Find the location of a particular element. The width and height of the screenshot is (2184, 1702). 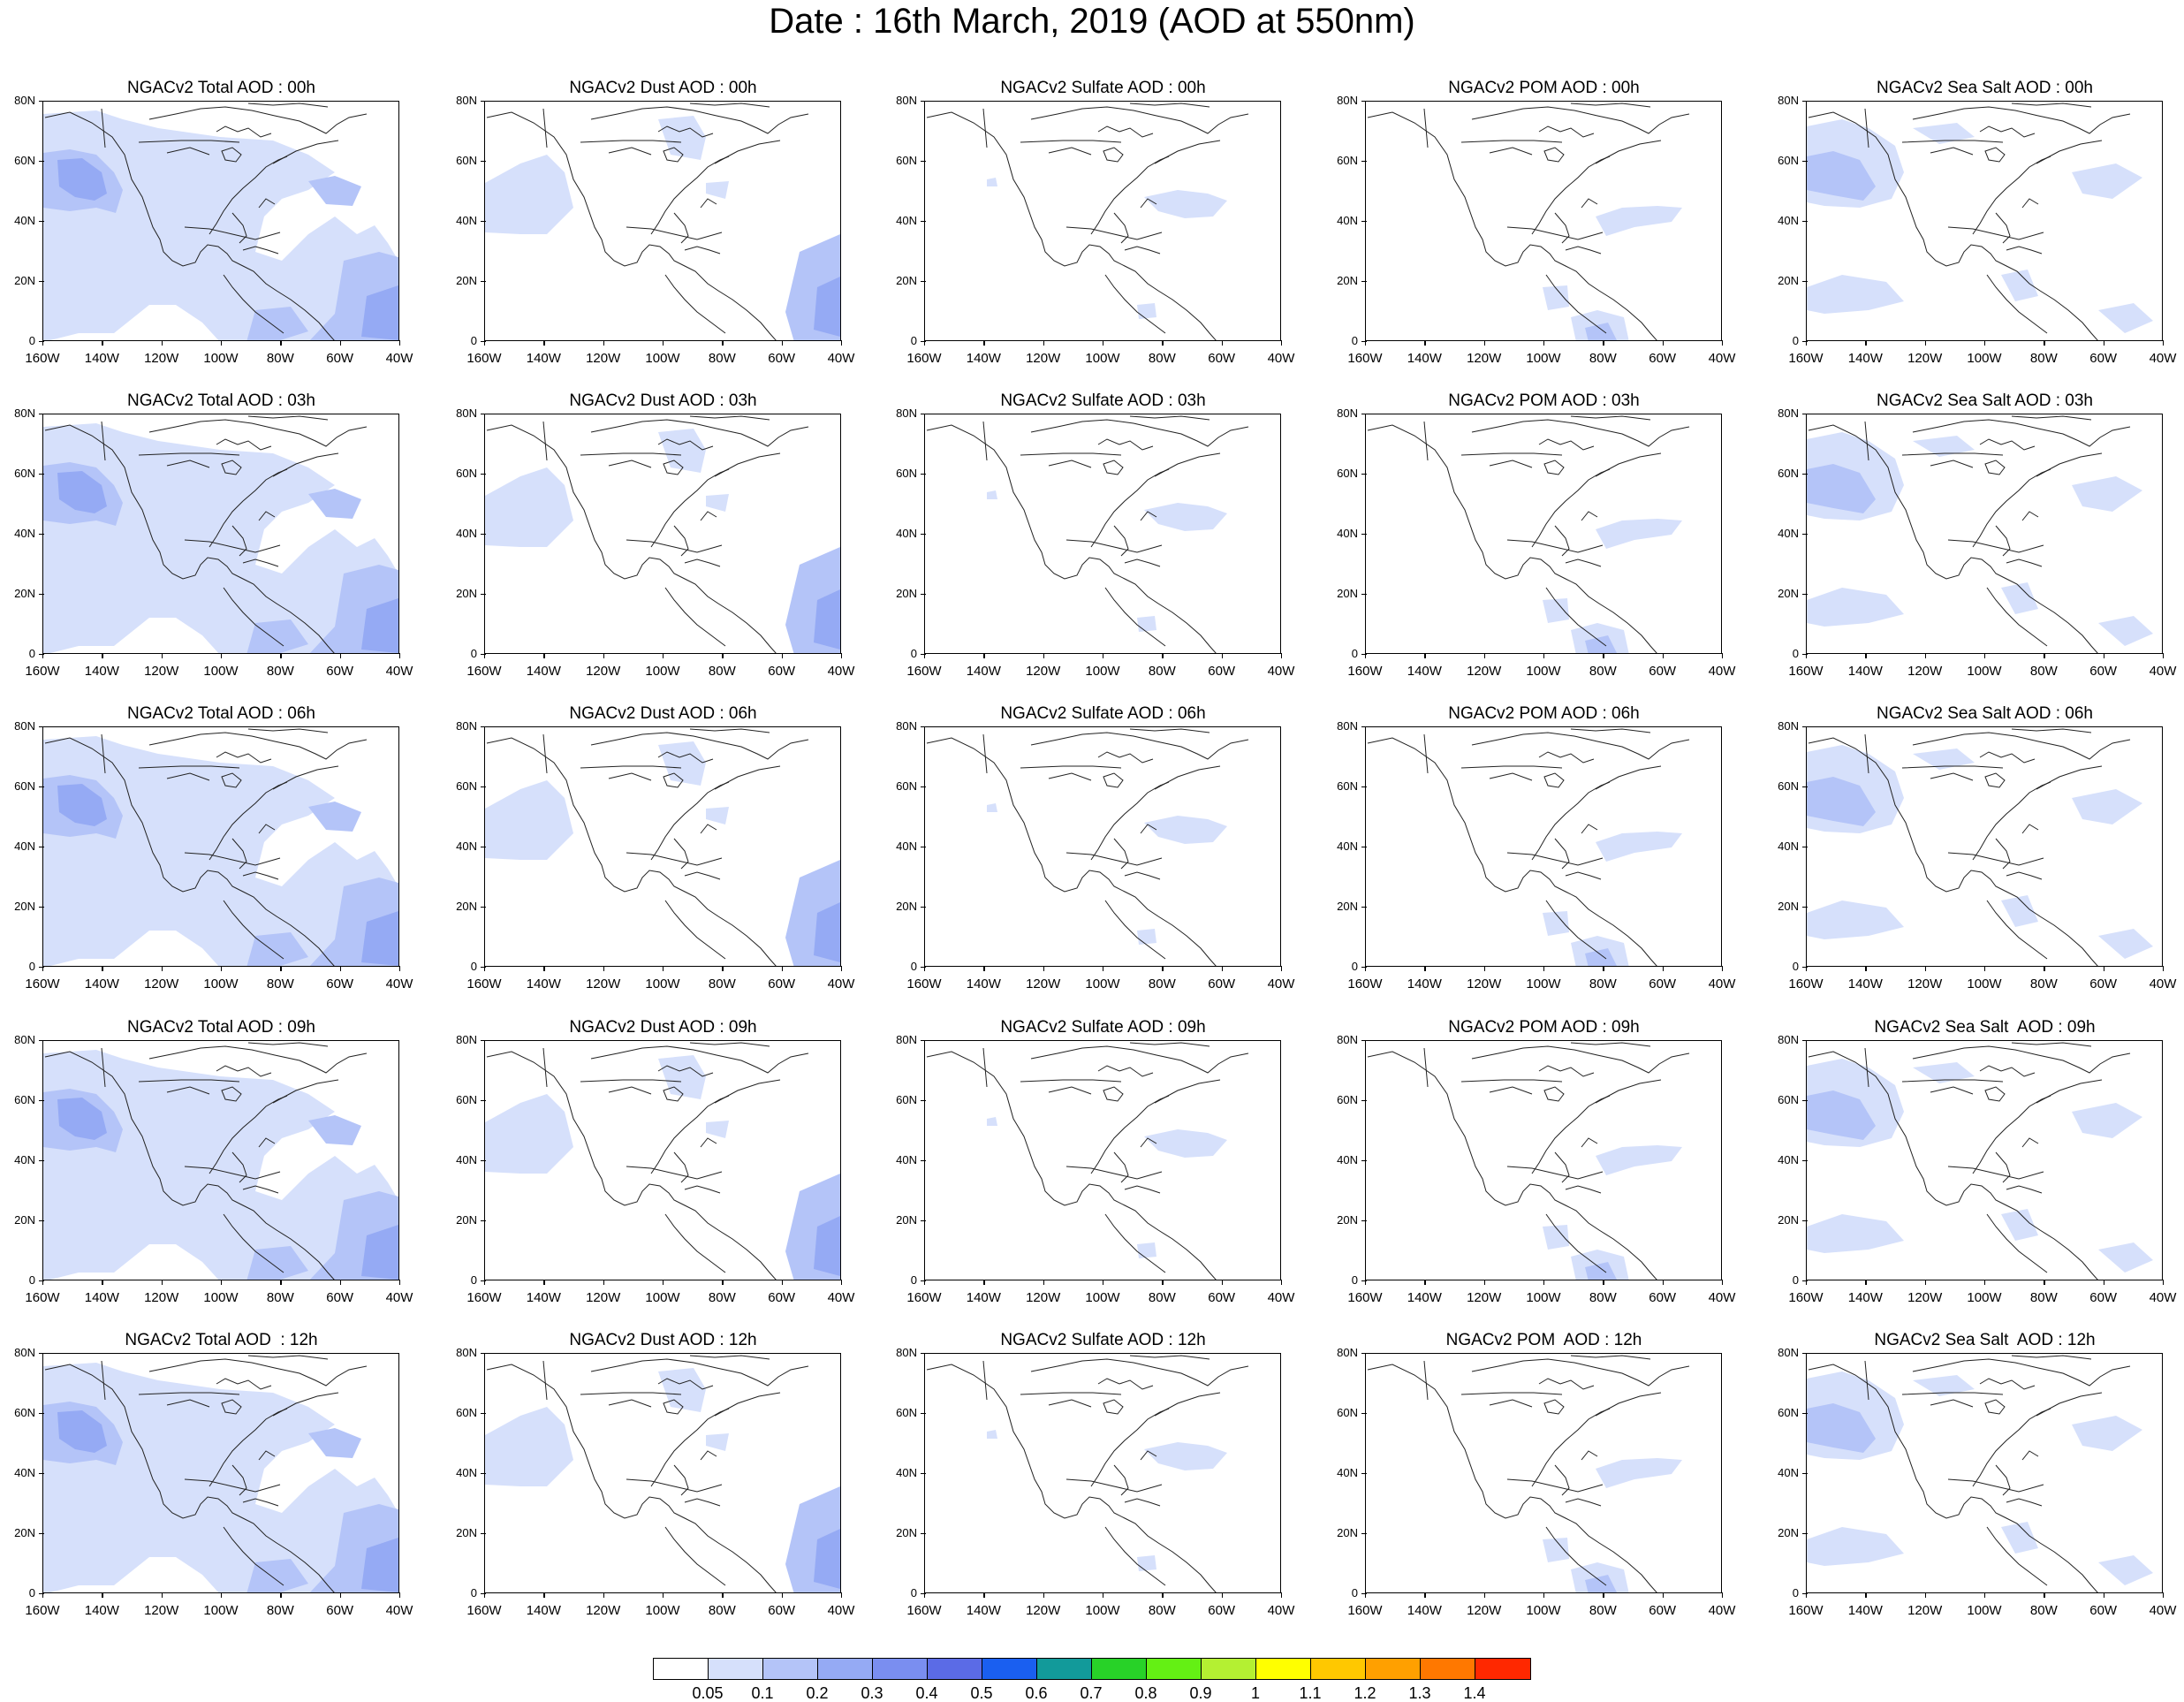

lon-tick-label: 160W is located at coordinates (1806, 984).